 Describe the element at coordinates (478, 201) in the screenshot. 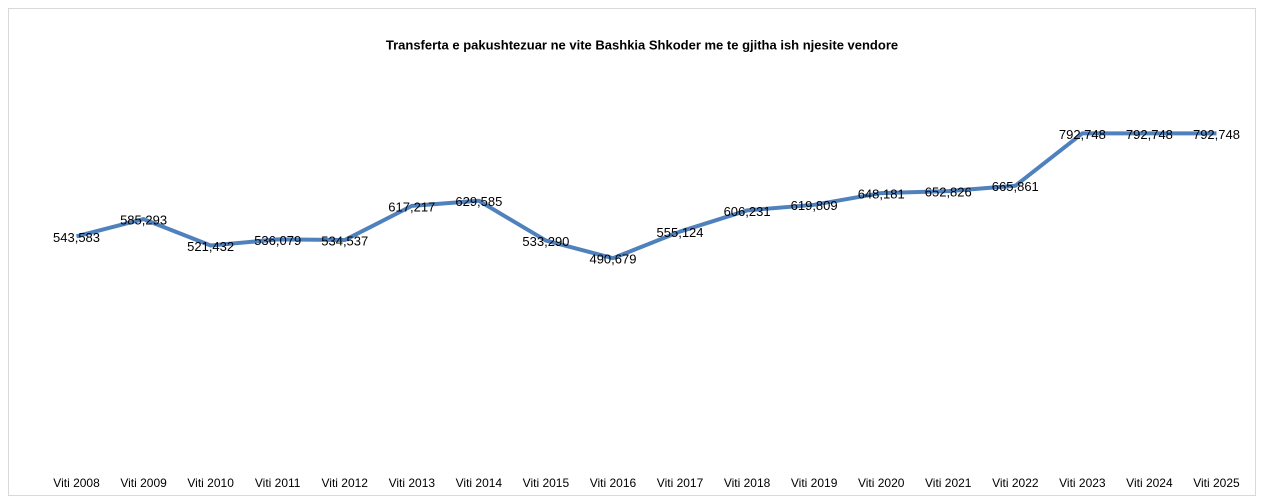

I see `data-label: 629,585` at that location.